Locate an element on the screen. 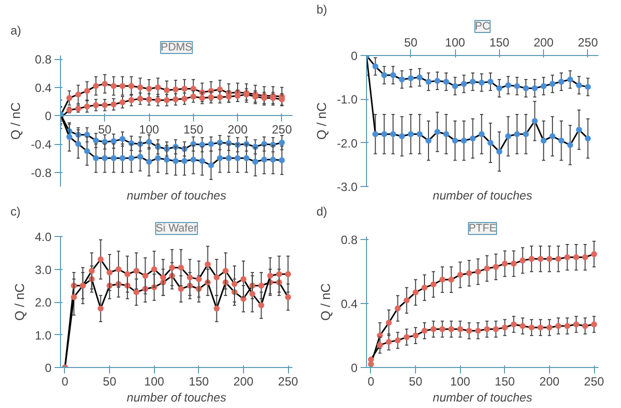 This screenshot has height=408, width=621. y-tick-label: -2.0 is located at coordinates (347, 143).